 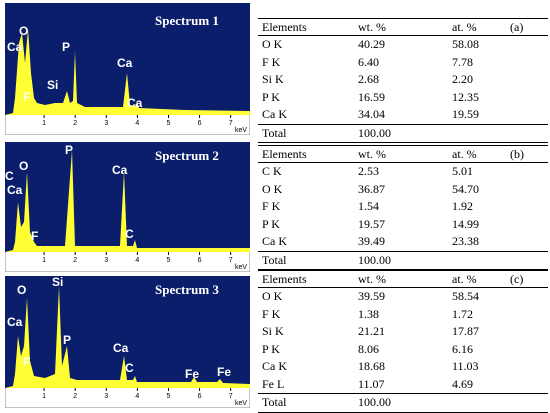 What do you see at coordinates (371, 331) in the screenshot?
I see `table-cell: 21.21` at bounding box center [371, 331].